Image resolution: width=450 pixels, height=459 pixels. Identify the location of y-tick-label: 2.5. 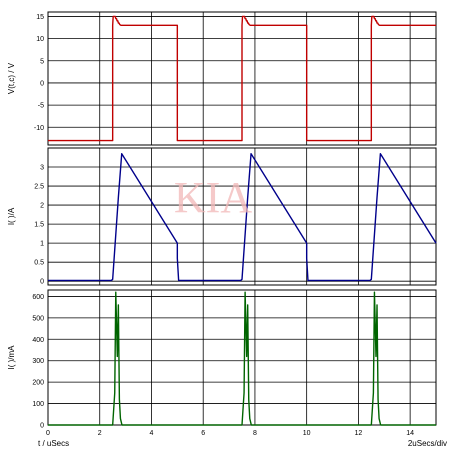
(39, 187).